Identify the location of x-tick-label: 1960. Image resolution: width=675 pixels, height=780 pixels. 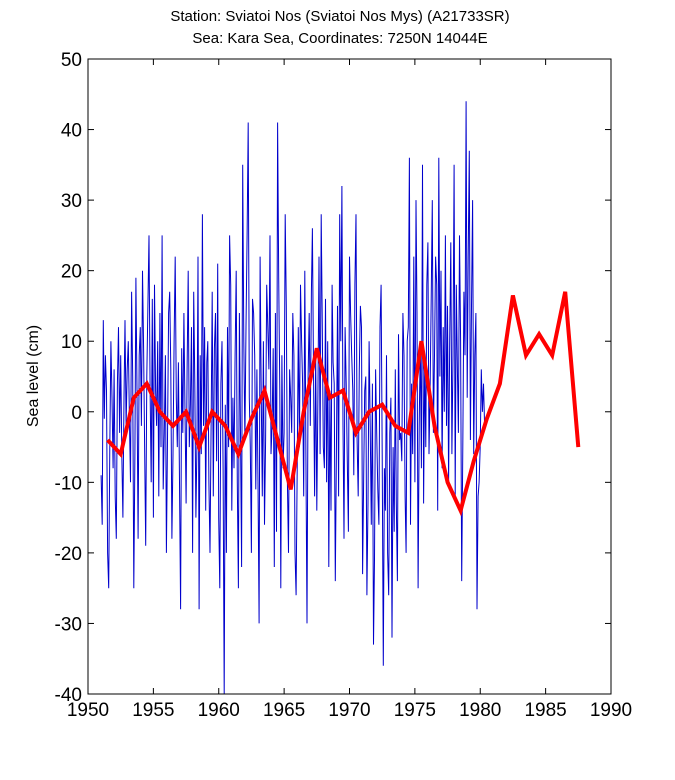
(219, 710).